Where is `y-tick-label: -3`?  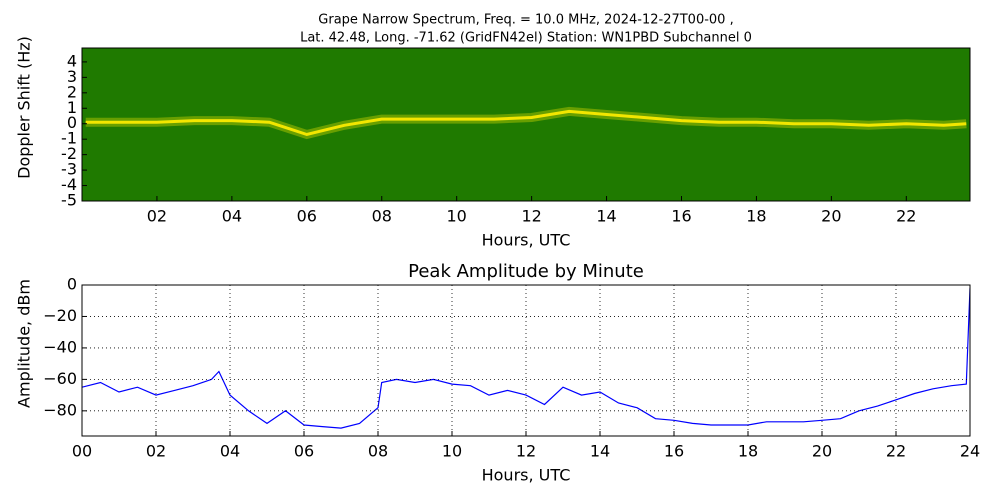 y-tick-label: -3 is located at coordinates (69, 169).